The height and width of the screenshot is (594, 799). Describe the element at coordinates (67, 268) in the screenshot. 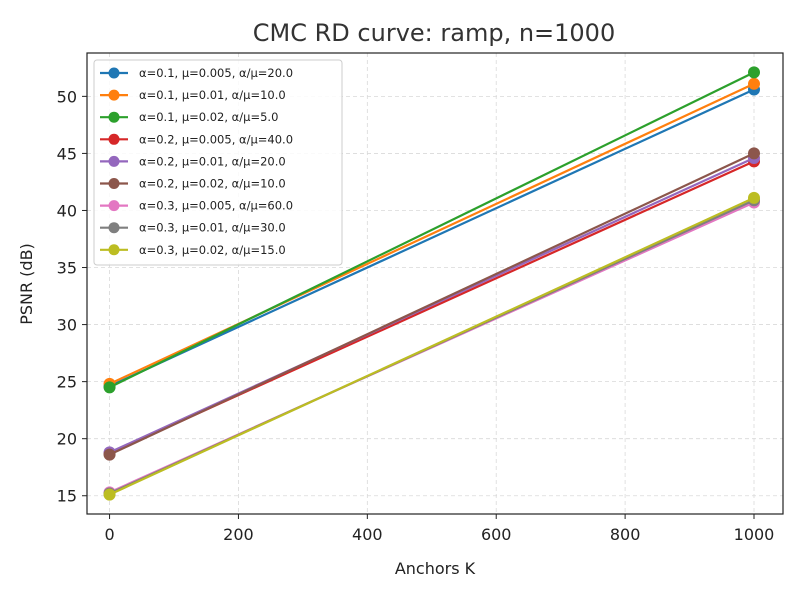

I see `y-tick-label: 35` at that location.